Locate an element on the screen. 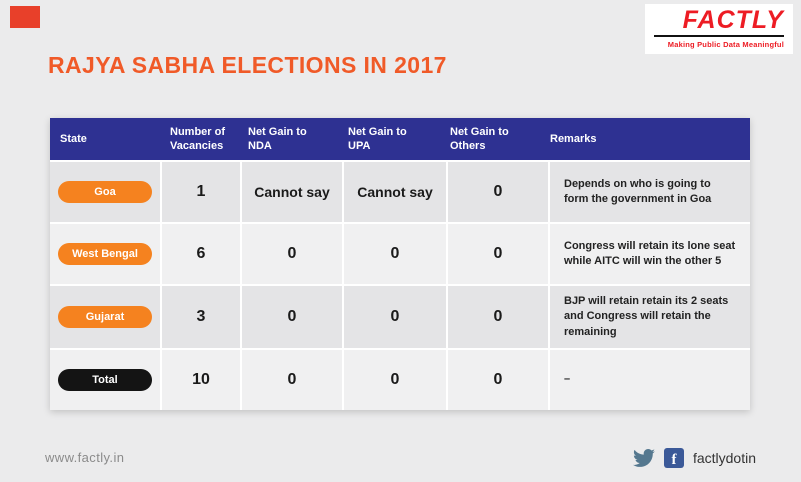 The image size is (801, 482). table-cell-vacancies: 10 is located at coordinates (201, 380).